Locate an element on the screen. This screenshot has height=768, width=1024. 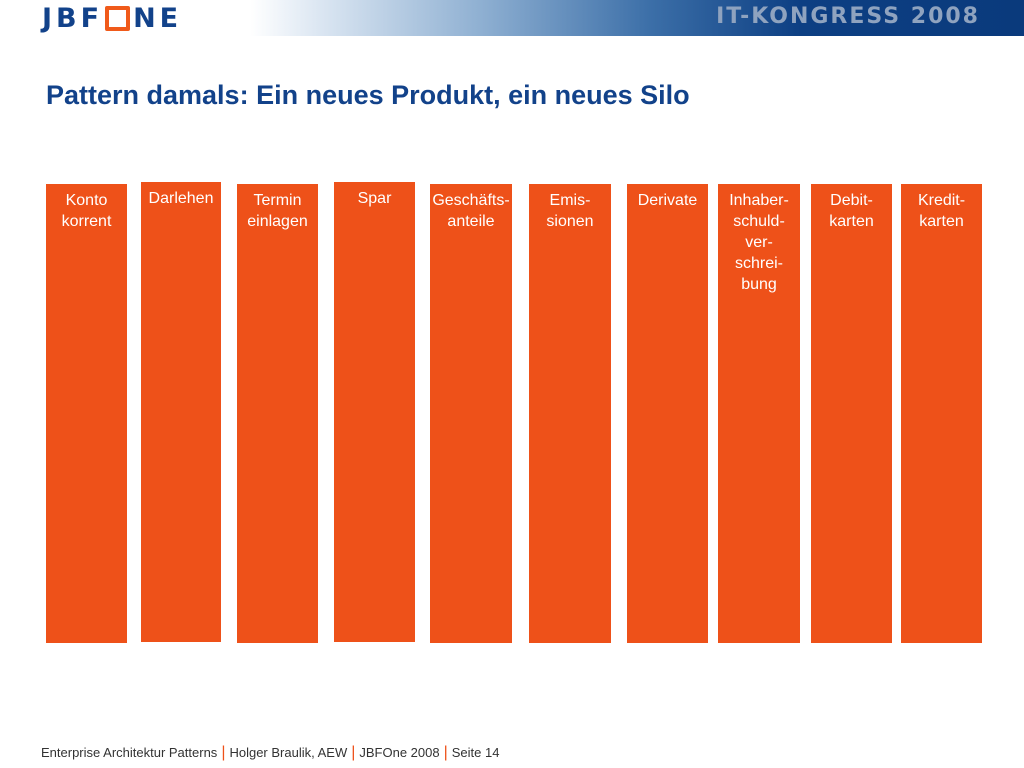
silo-kreditkarten: Kredit- karten is located at coordinates (941, 413).